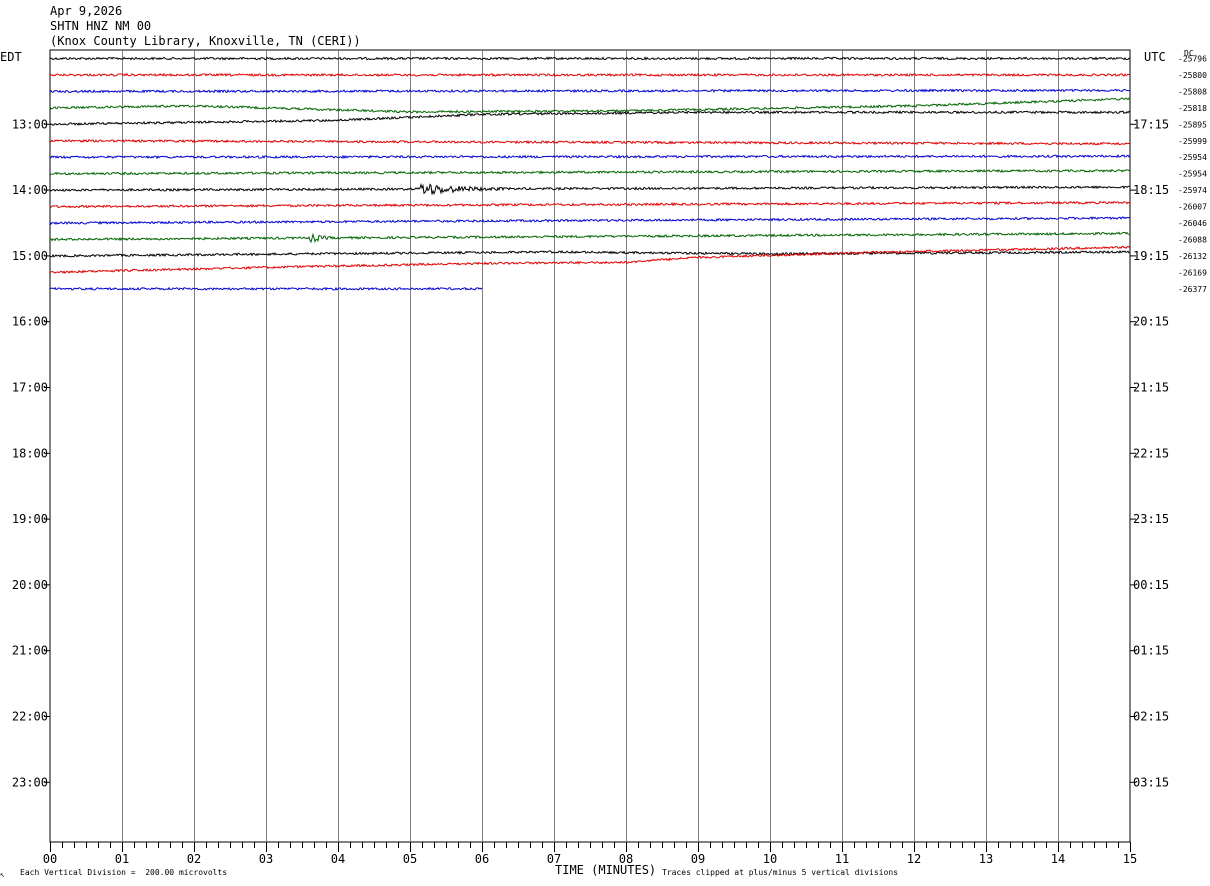  Describe the element at coordinates (338, 859) in the screenshot. I see `x-tick-label-04: 04` at that location.